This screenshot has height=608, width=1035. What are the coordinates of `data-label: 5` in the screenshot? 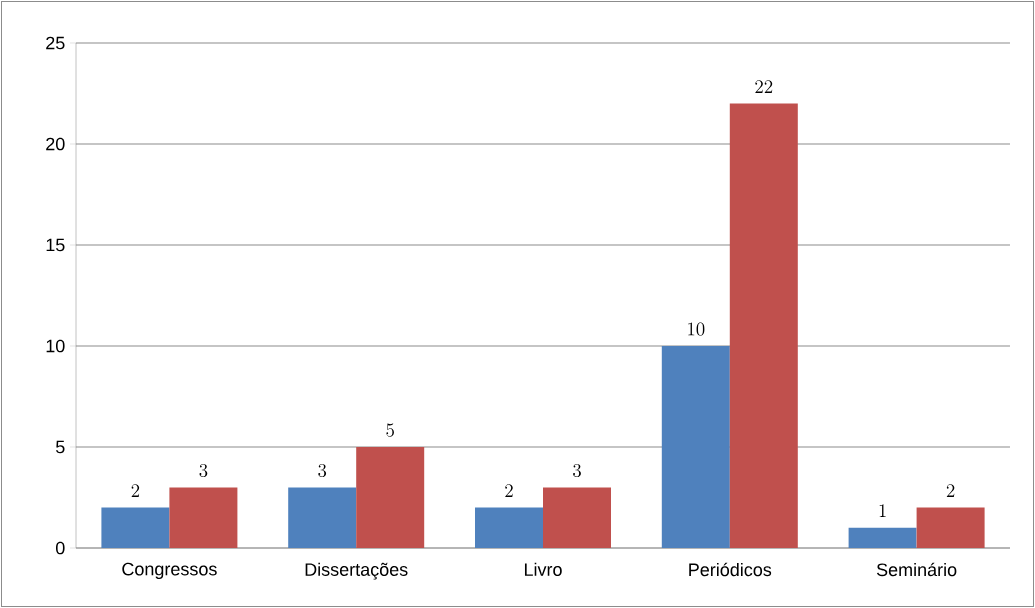 It's located at (390, 430).